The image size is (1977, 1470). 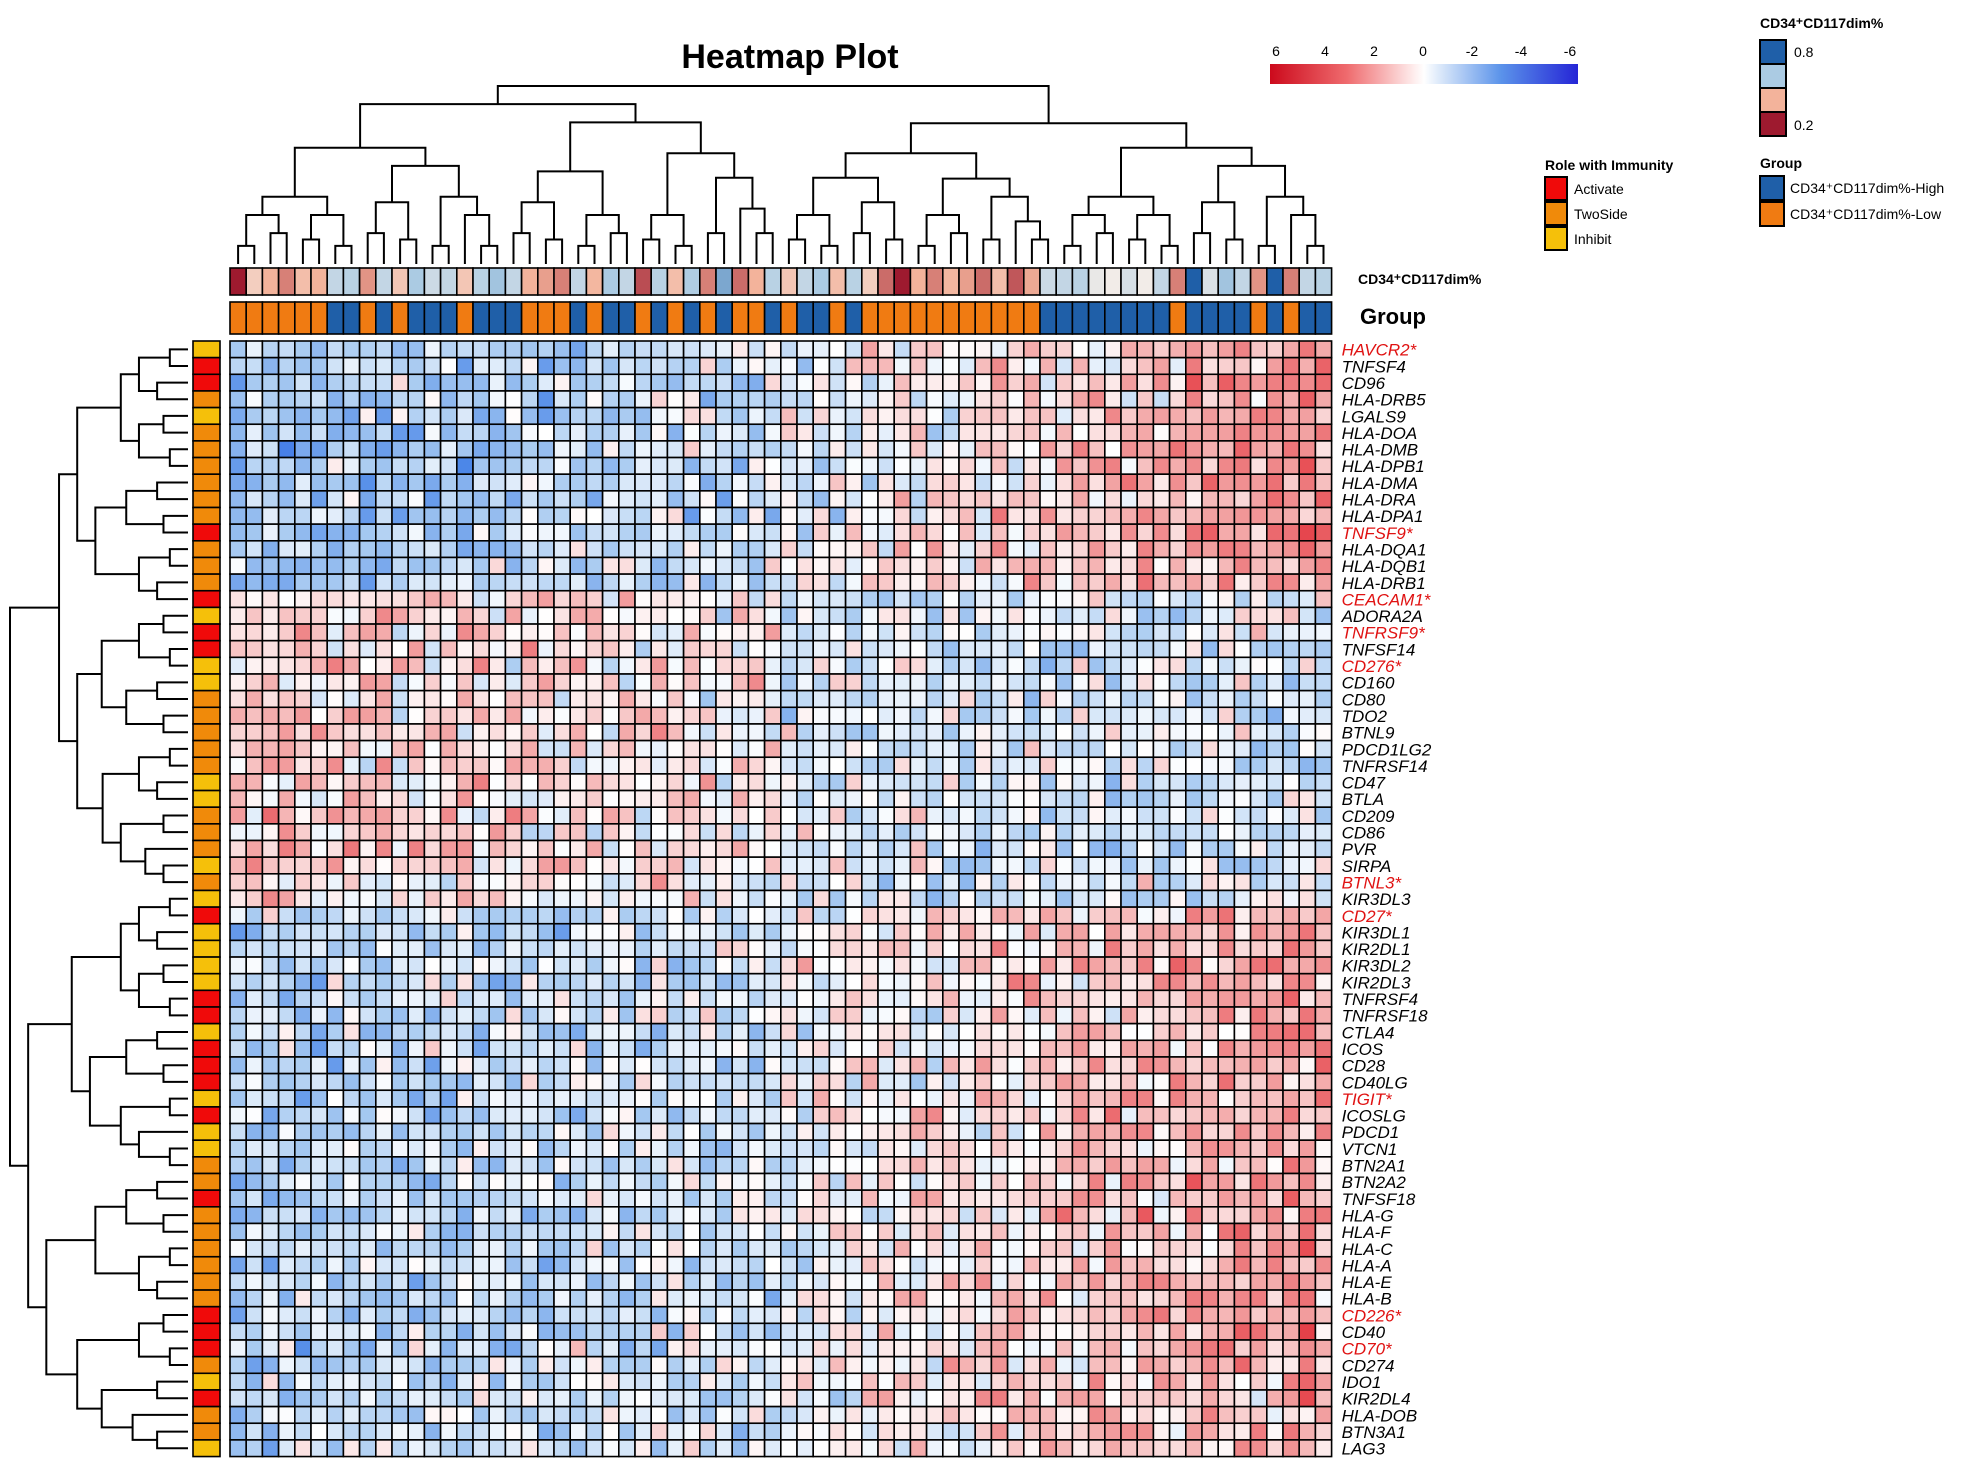 What do you see at coordinates (246, 254) in the screenshot?
I see `dendrogram-branch` at bounding box center [246, 254].